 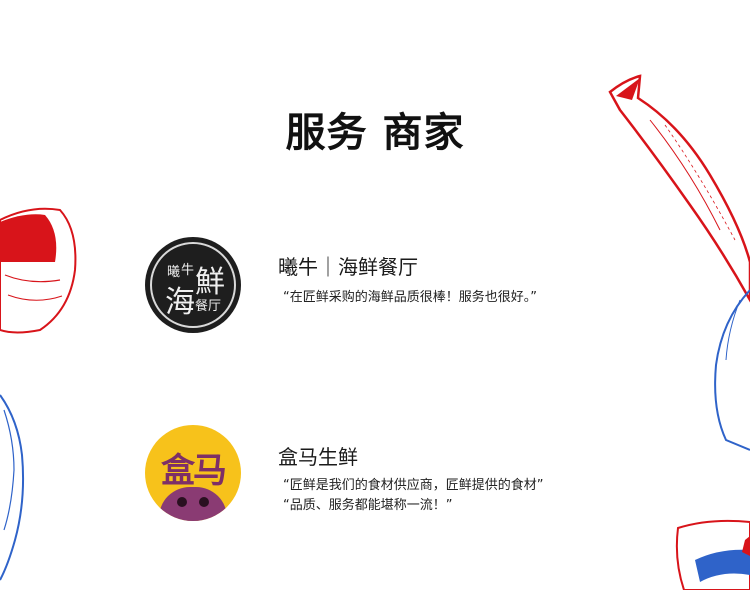 What do you see at coordinates (188, 270) in the screenshot?
I see `logo-char: 牛` at bounding box center [188, 270].